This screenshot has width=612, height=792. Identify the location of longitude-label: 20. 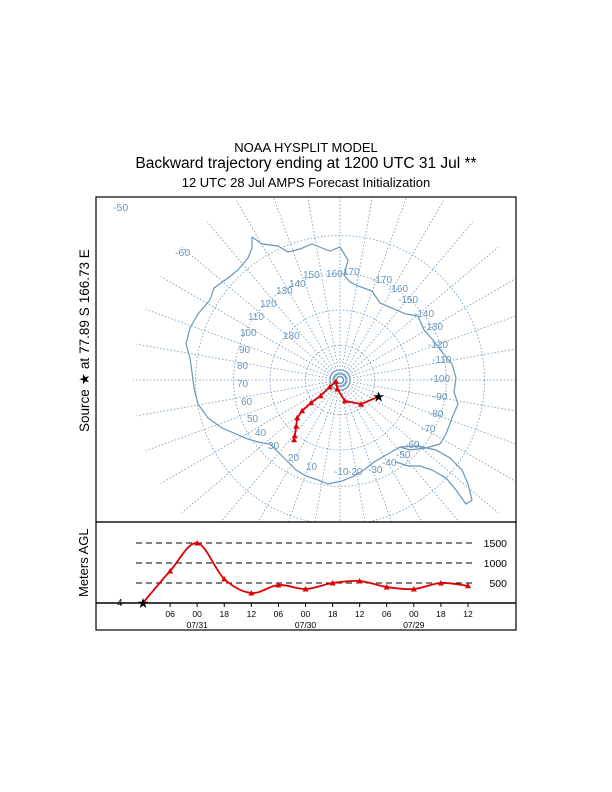
(294, 458).